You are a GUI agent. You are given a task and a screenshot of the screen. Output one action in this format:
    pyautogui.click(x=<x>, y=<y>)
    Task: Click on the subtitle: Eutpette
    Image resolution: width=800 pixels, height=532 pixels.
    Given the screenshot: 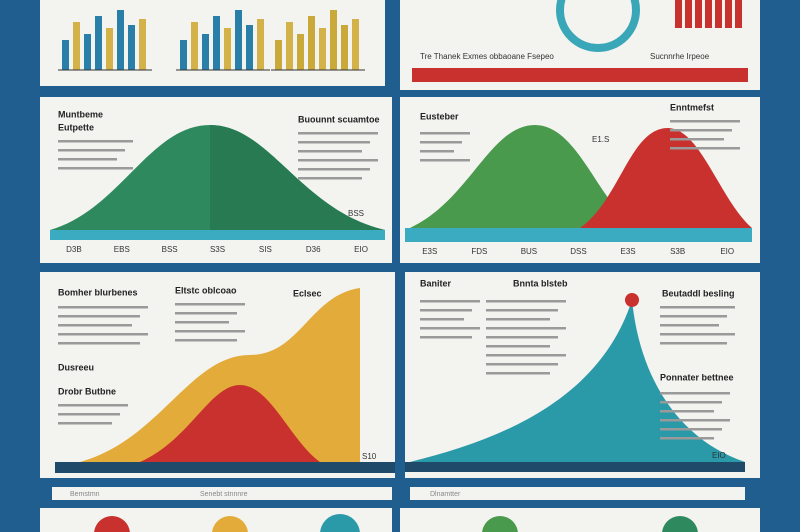 What is the action you would take?
    pyautogui.click(x=76, y=127)
    